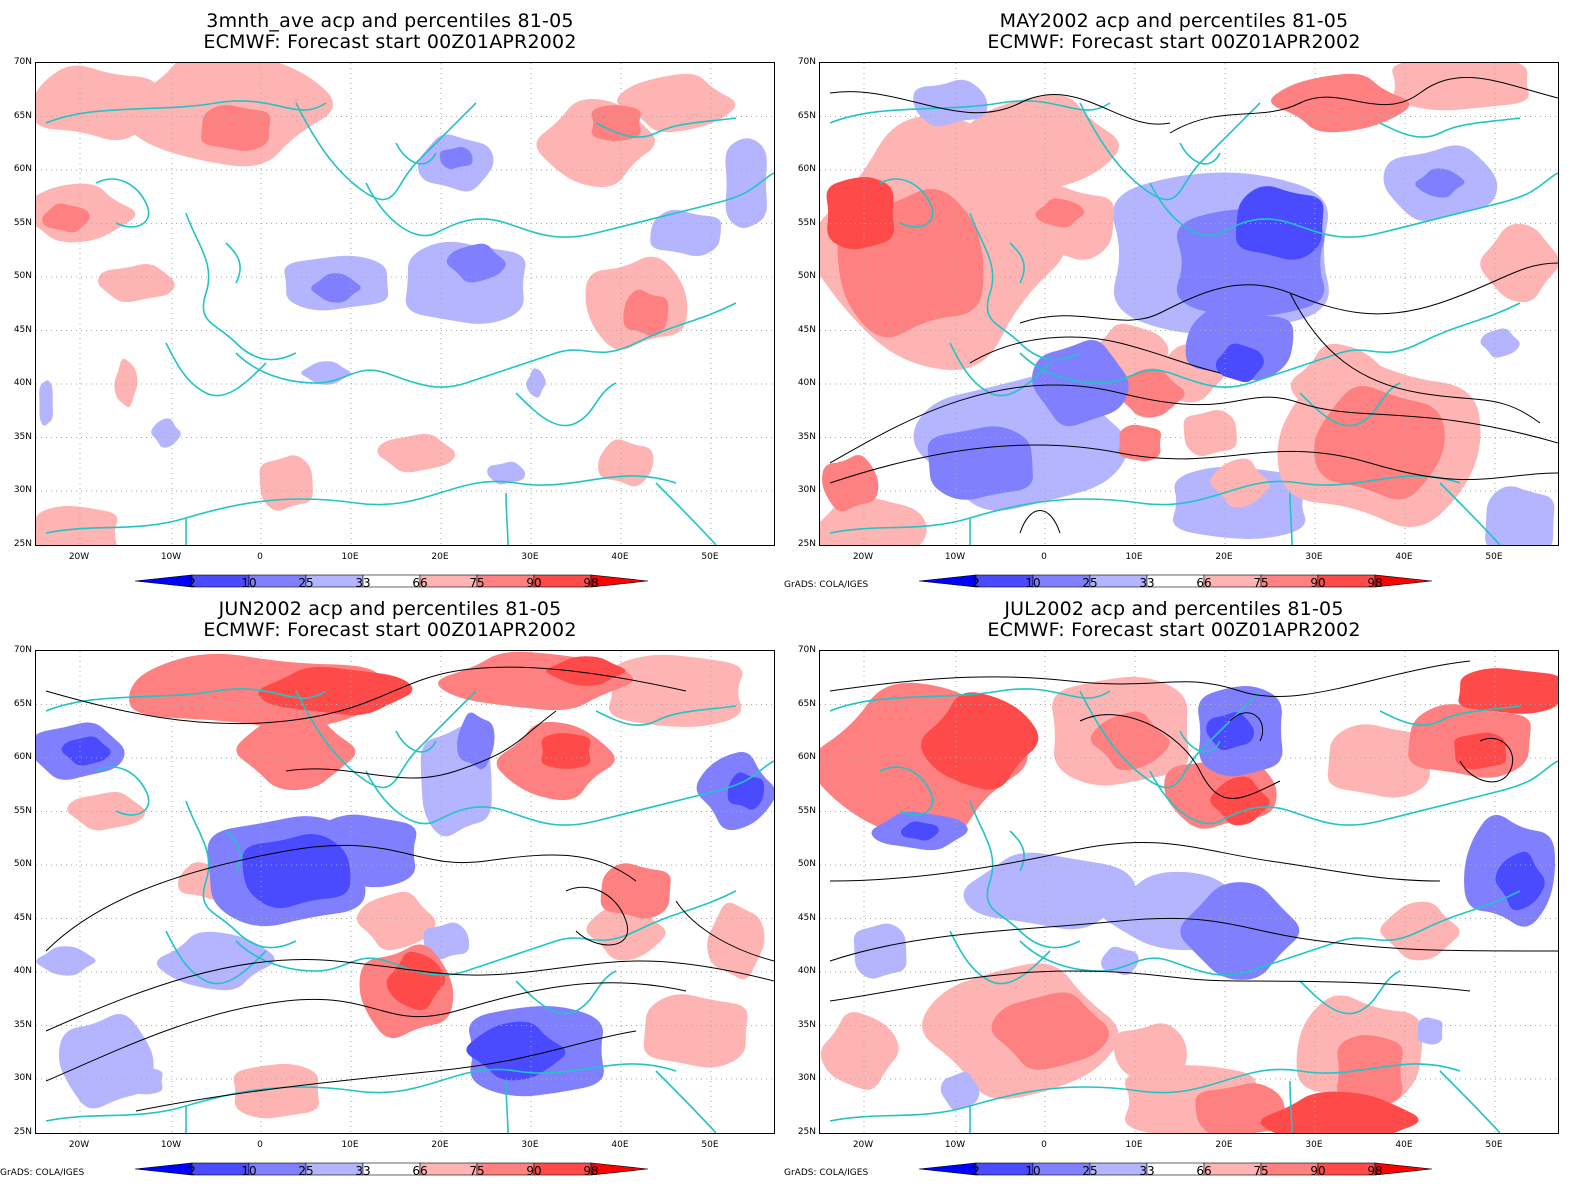  I want to click on latitude-label: 40N, so click(22, 971).